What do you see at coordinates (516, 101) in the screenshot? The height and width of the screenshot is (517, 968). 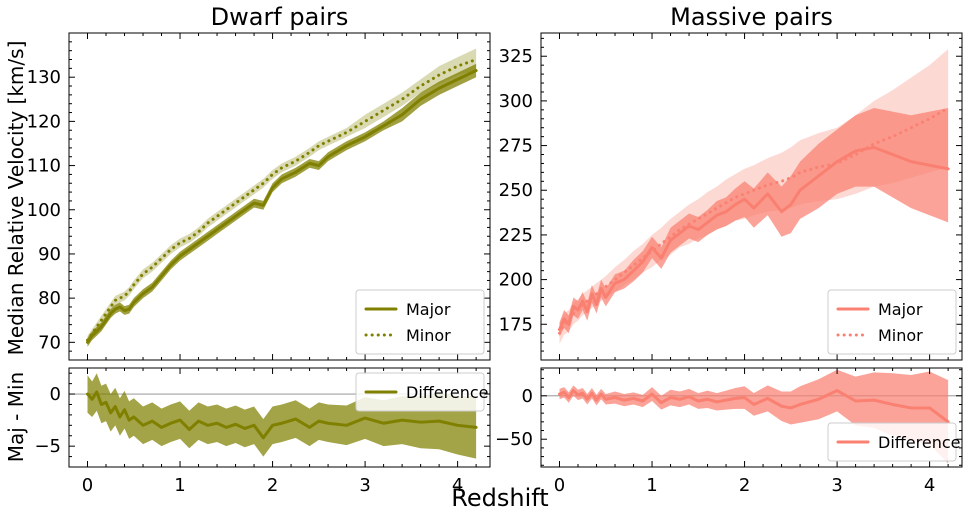 I see `y-tick-label: 300` at bounding box center [516, 101].